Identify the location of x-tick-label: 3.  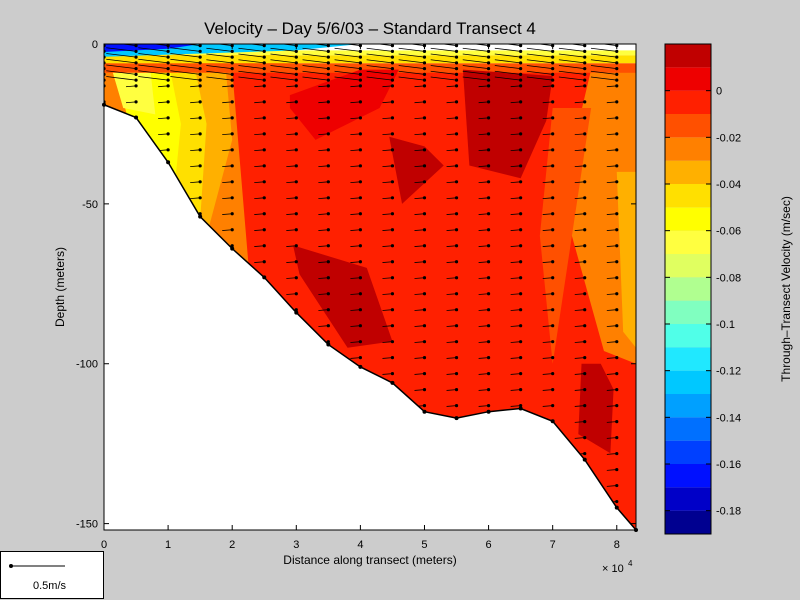
(296, 545).